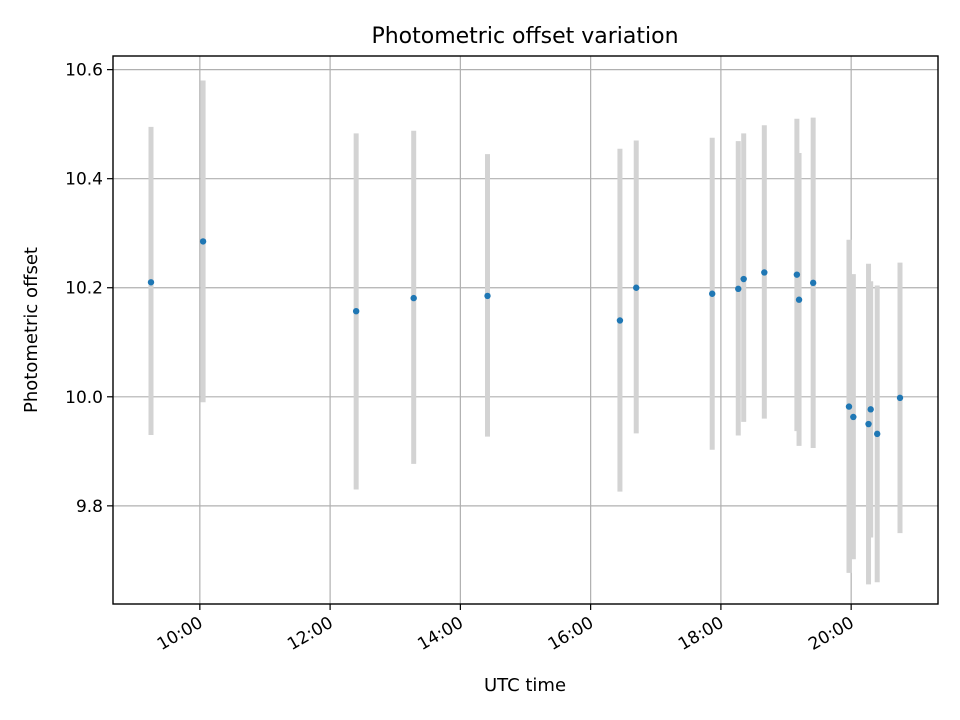 This screenshot has height=720, width=960. What do you see at coordinates (89, 507) in the screenshot?
I see `y-tick-label: 9.8` at bounding box center [89, 507].